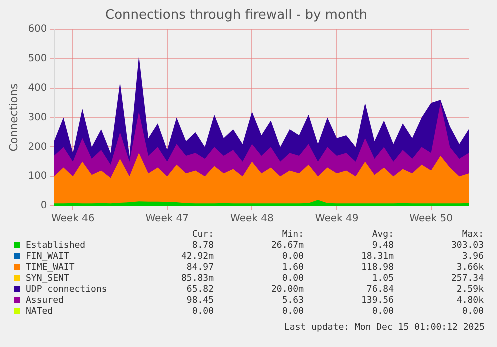  What do you see at coordinates (202, 235) in the screenshot?
I see `text: Cur:` at bounding box center [202, 235].